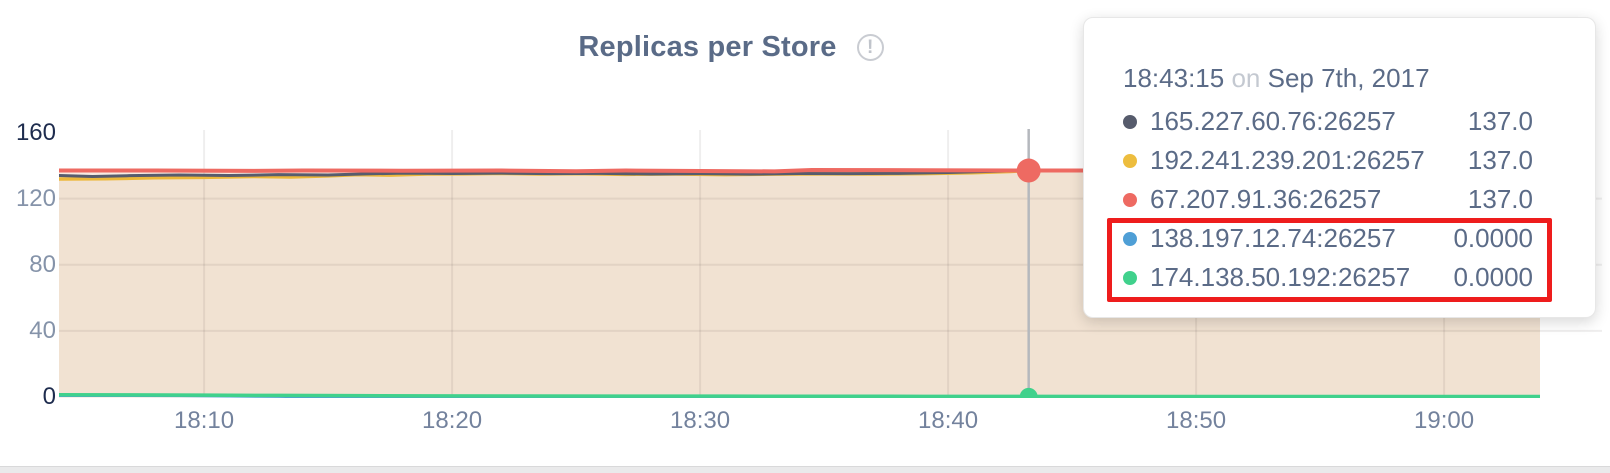  What do you see at coordinates (1273, 121) in the screenshot?
I see `series-label: 165.227.60.76:26257` at bounding box center [1273, 121].